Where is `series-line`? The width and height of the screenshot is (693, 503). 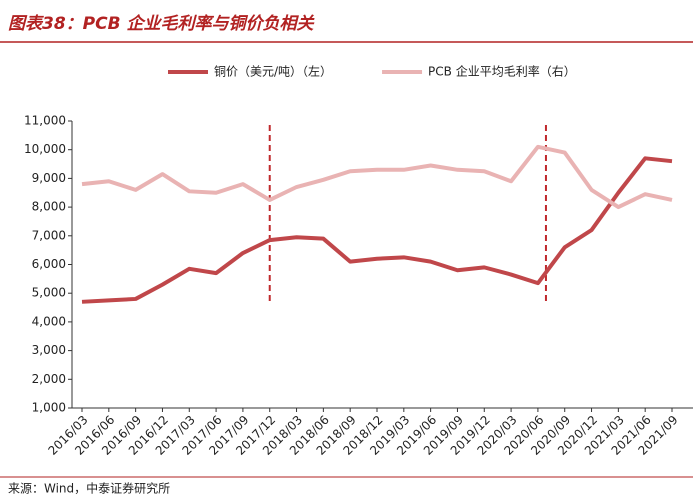 series-line is located at coordinates (377, 177).